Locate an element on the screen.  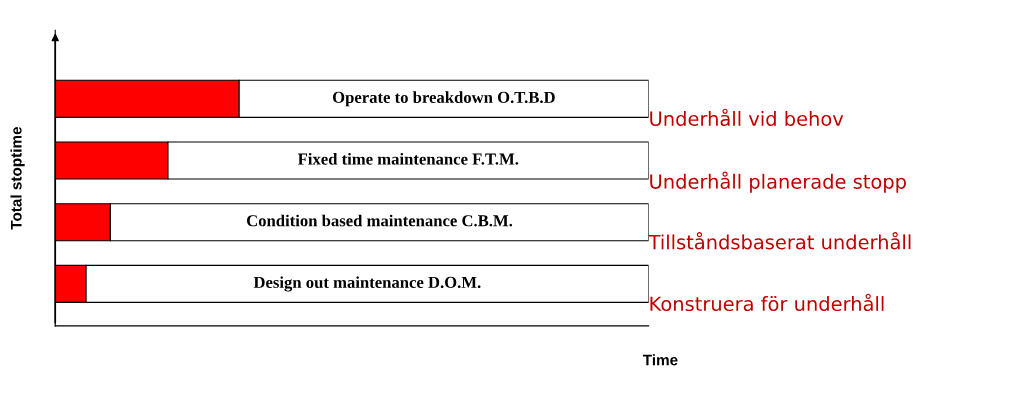
y-tick-label: Design out maintenance D.O.M. is located at coordinates (367, 284).